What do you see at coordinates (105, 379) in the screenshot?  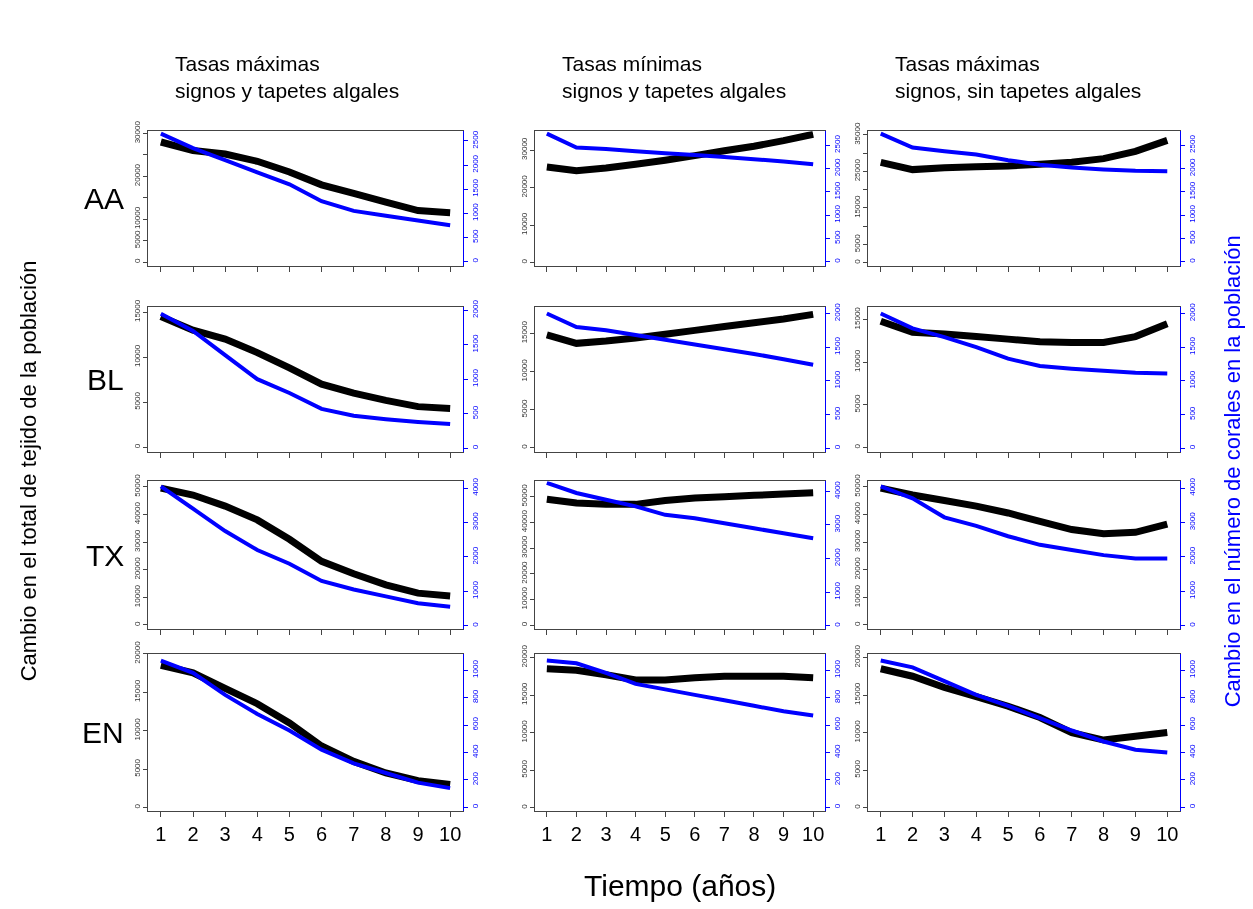 I see `text: BL` at bounding box center [105, 379].